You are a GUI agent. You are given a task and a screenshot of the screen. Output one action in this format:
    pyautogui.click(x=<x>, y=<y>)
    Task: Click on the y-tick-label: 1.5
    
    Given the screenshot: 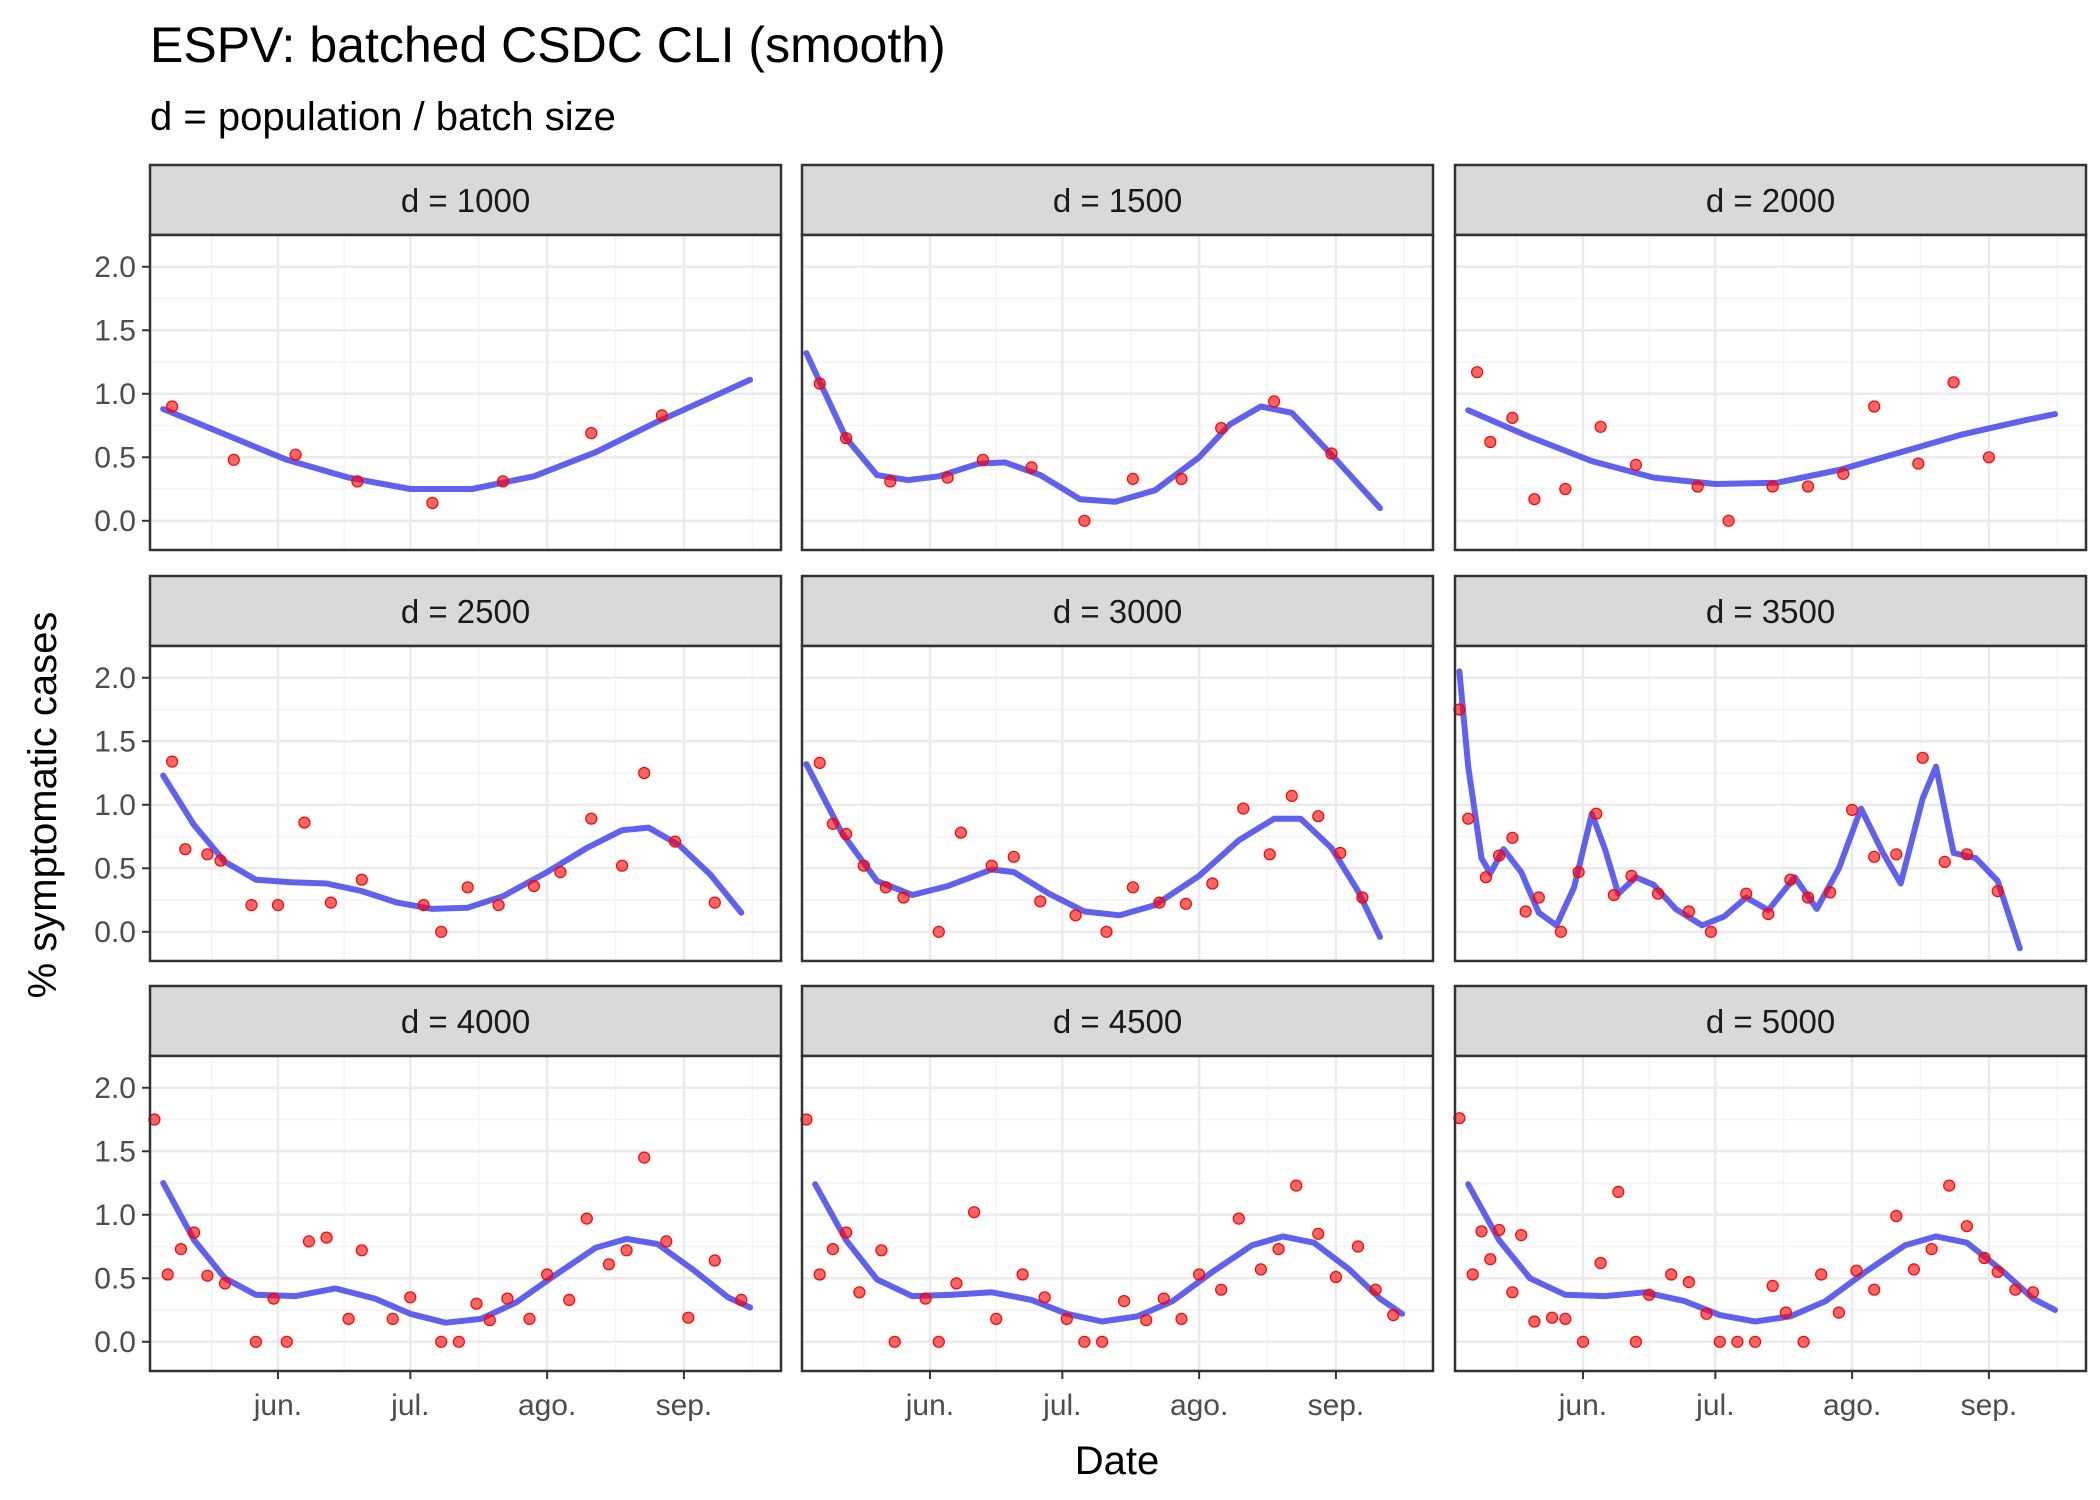 What is the action you would take?
    pyautogui.click(x=115, y=741)
    